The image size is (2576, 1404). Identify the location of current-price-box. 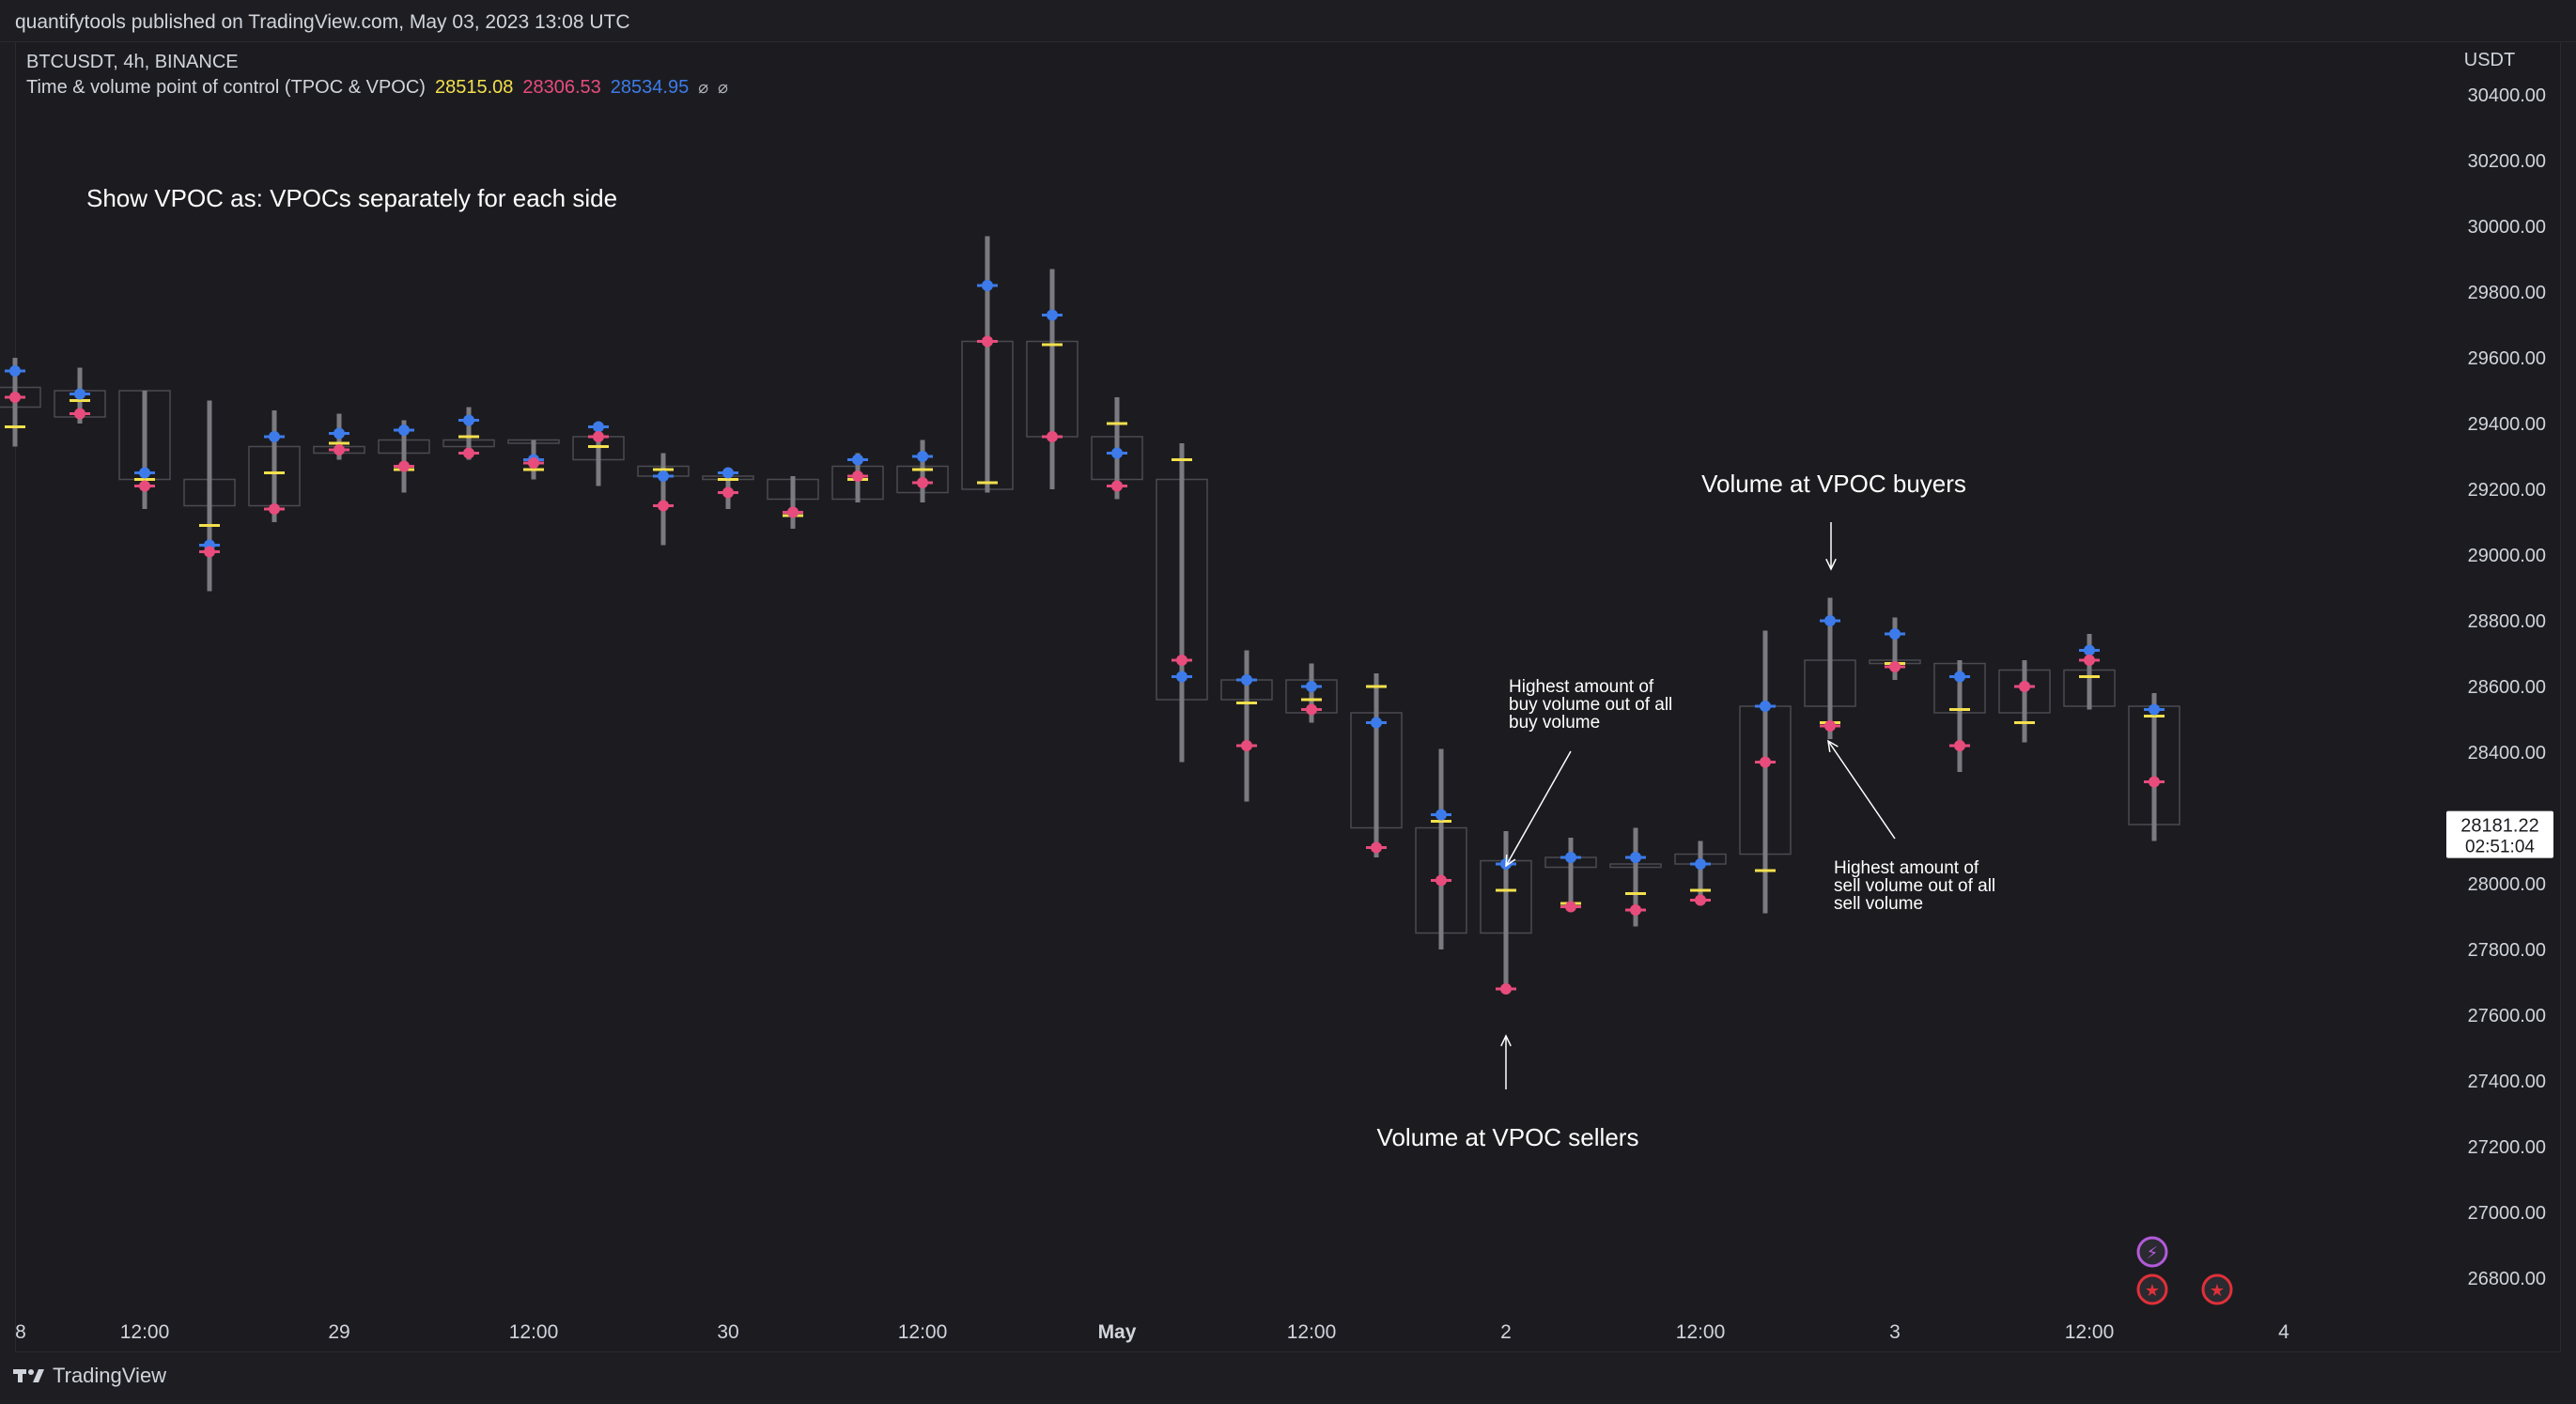
(2499, 834).